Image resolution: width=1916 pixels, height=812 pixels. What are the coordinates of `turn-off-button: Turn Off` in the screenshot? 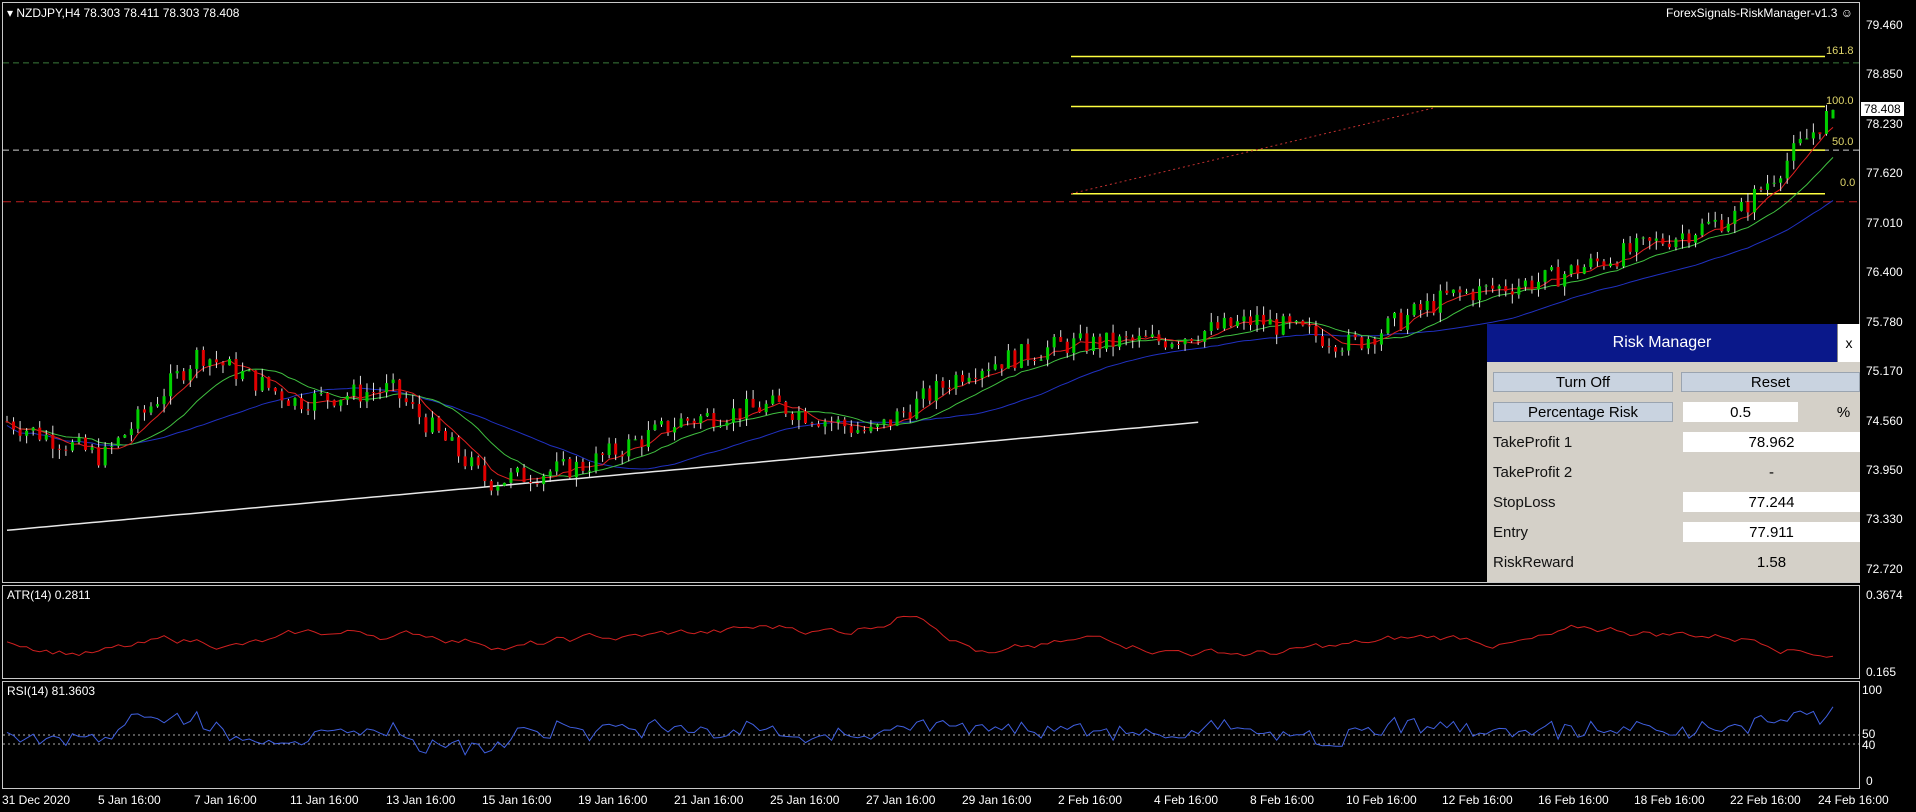 It's located at (1583, 382).